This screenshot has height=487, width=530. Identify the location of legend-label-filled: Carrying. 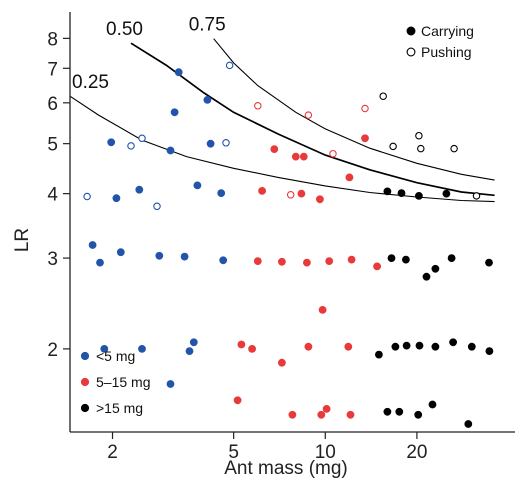
(447, 31).